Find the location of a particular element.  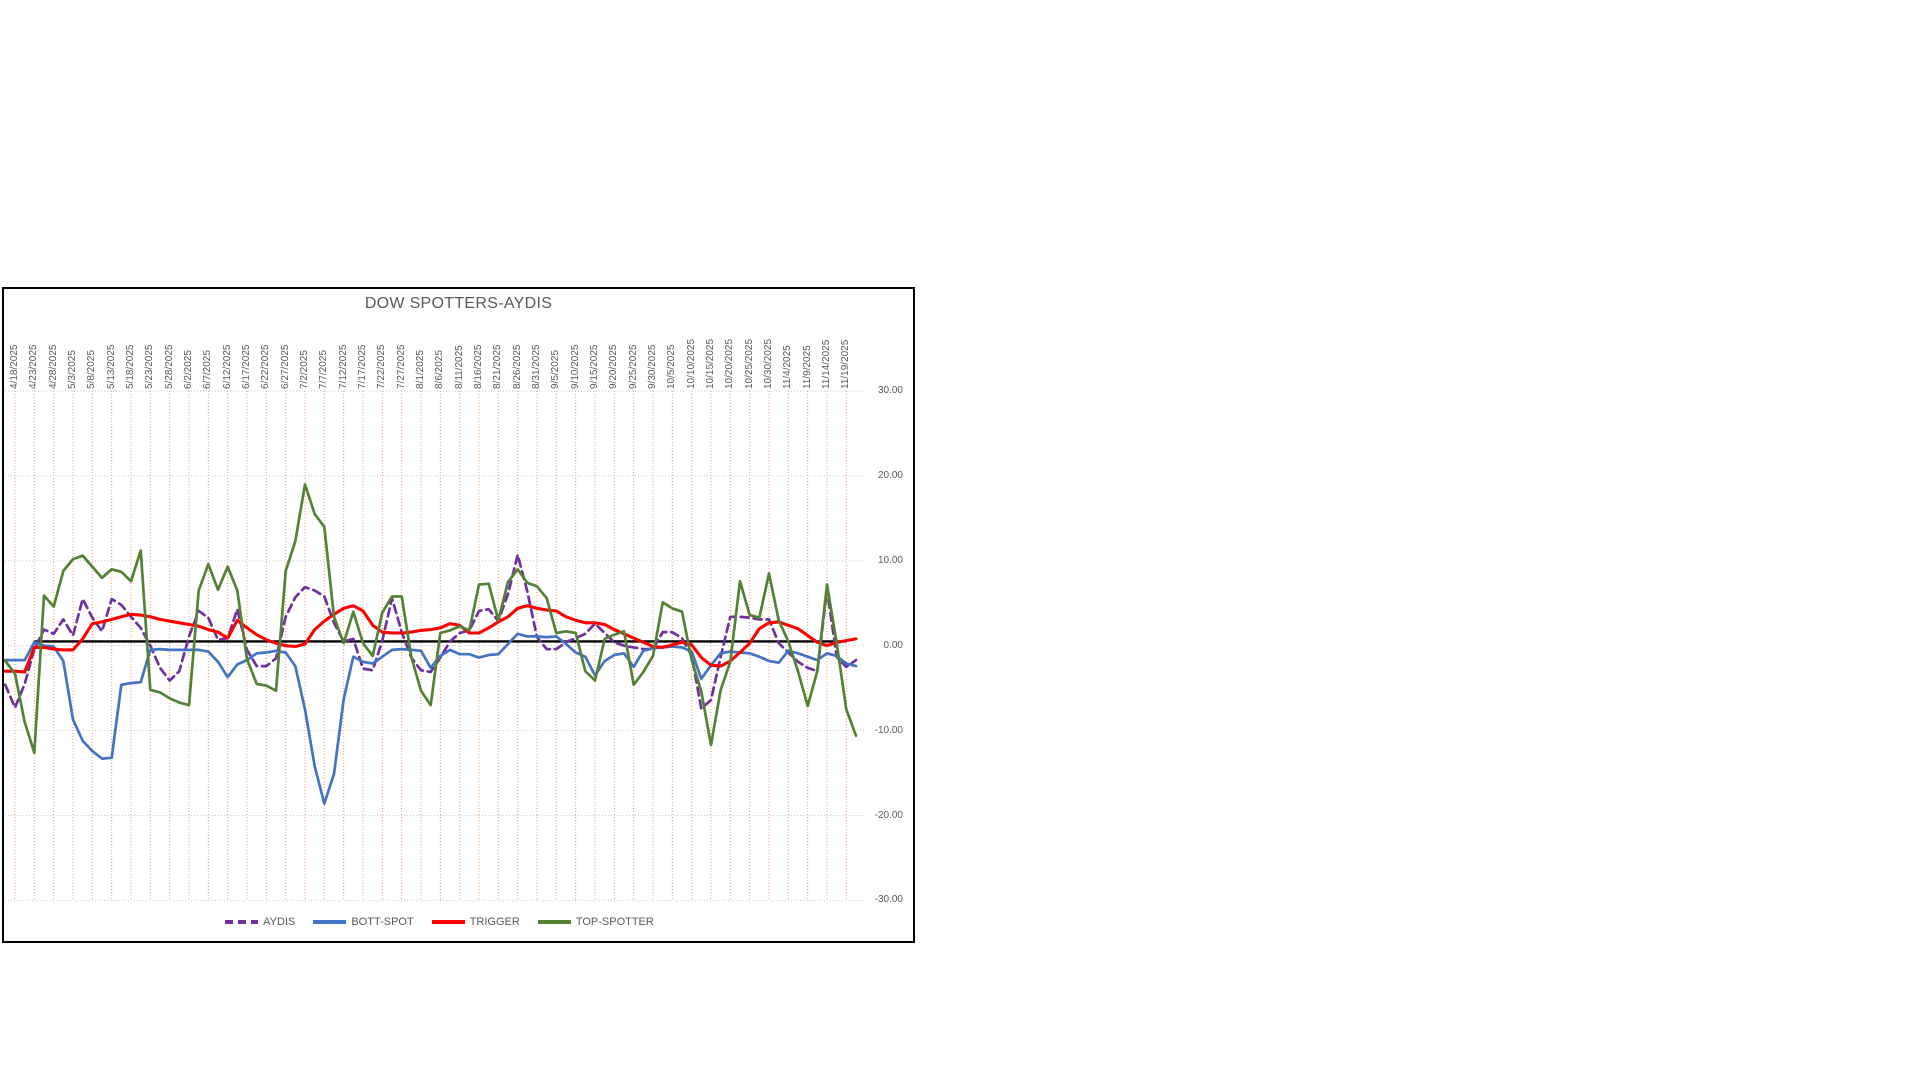

x-axis-label: 7/2/2025 is located at coordinates (304, 369).